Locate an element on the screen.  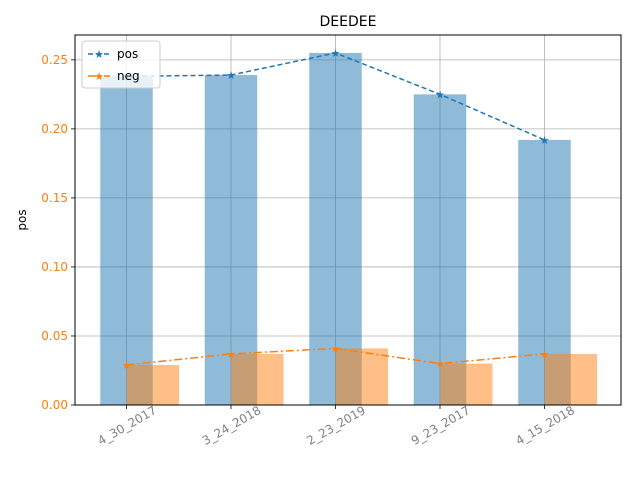
y-axis: 0.00 0.05 0.10 0.15 0.20 0.25 is located at coordinates (58, 232).